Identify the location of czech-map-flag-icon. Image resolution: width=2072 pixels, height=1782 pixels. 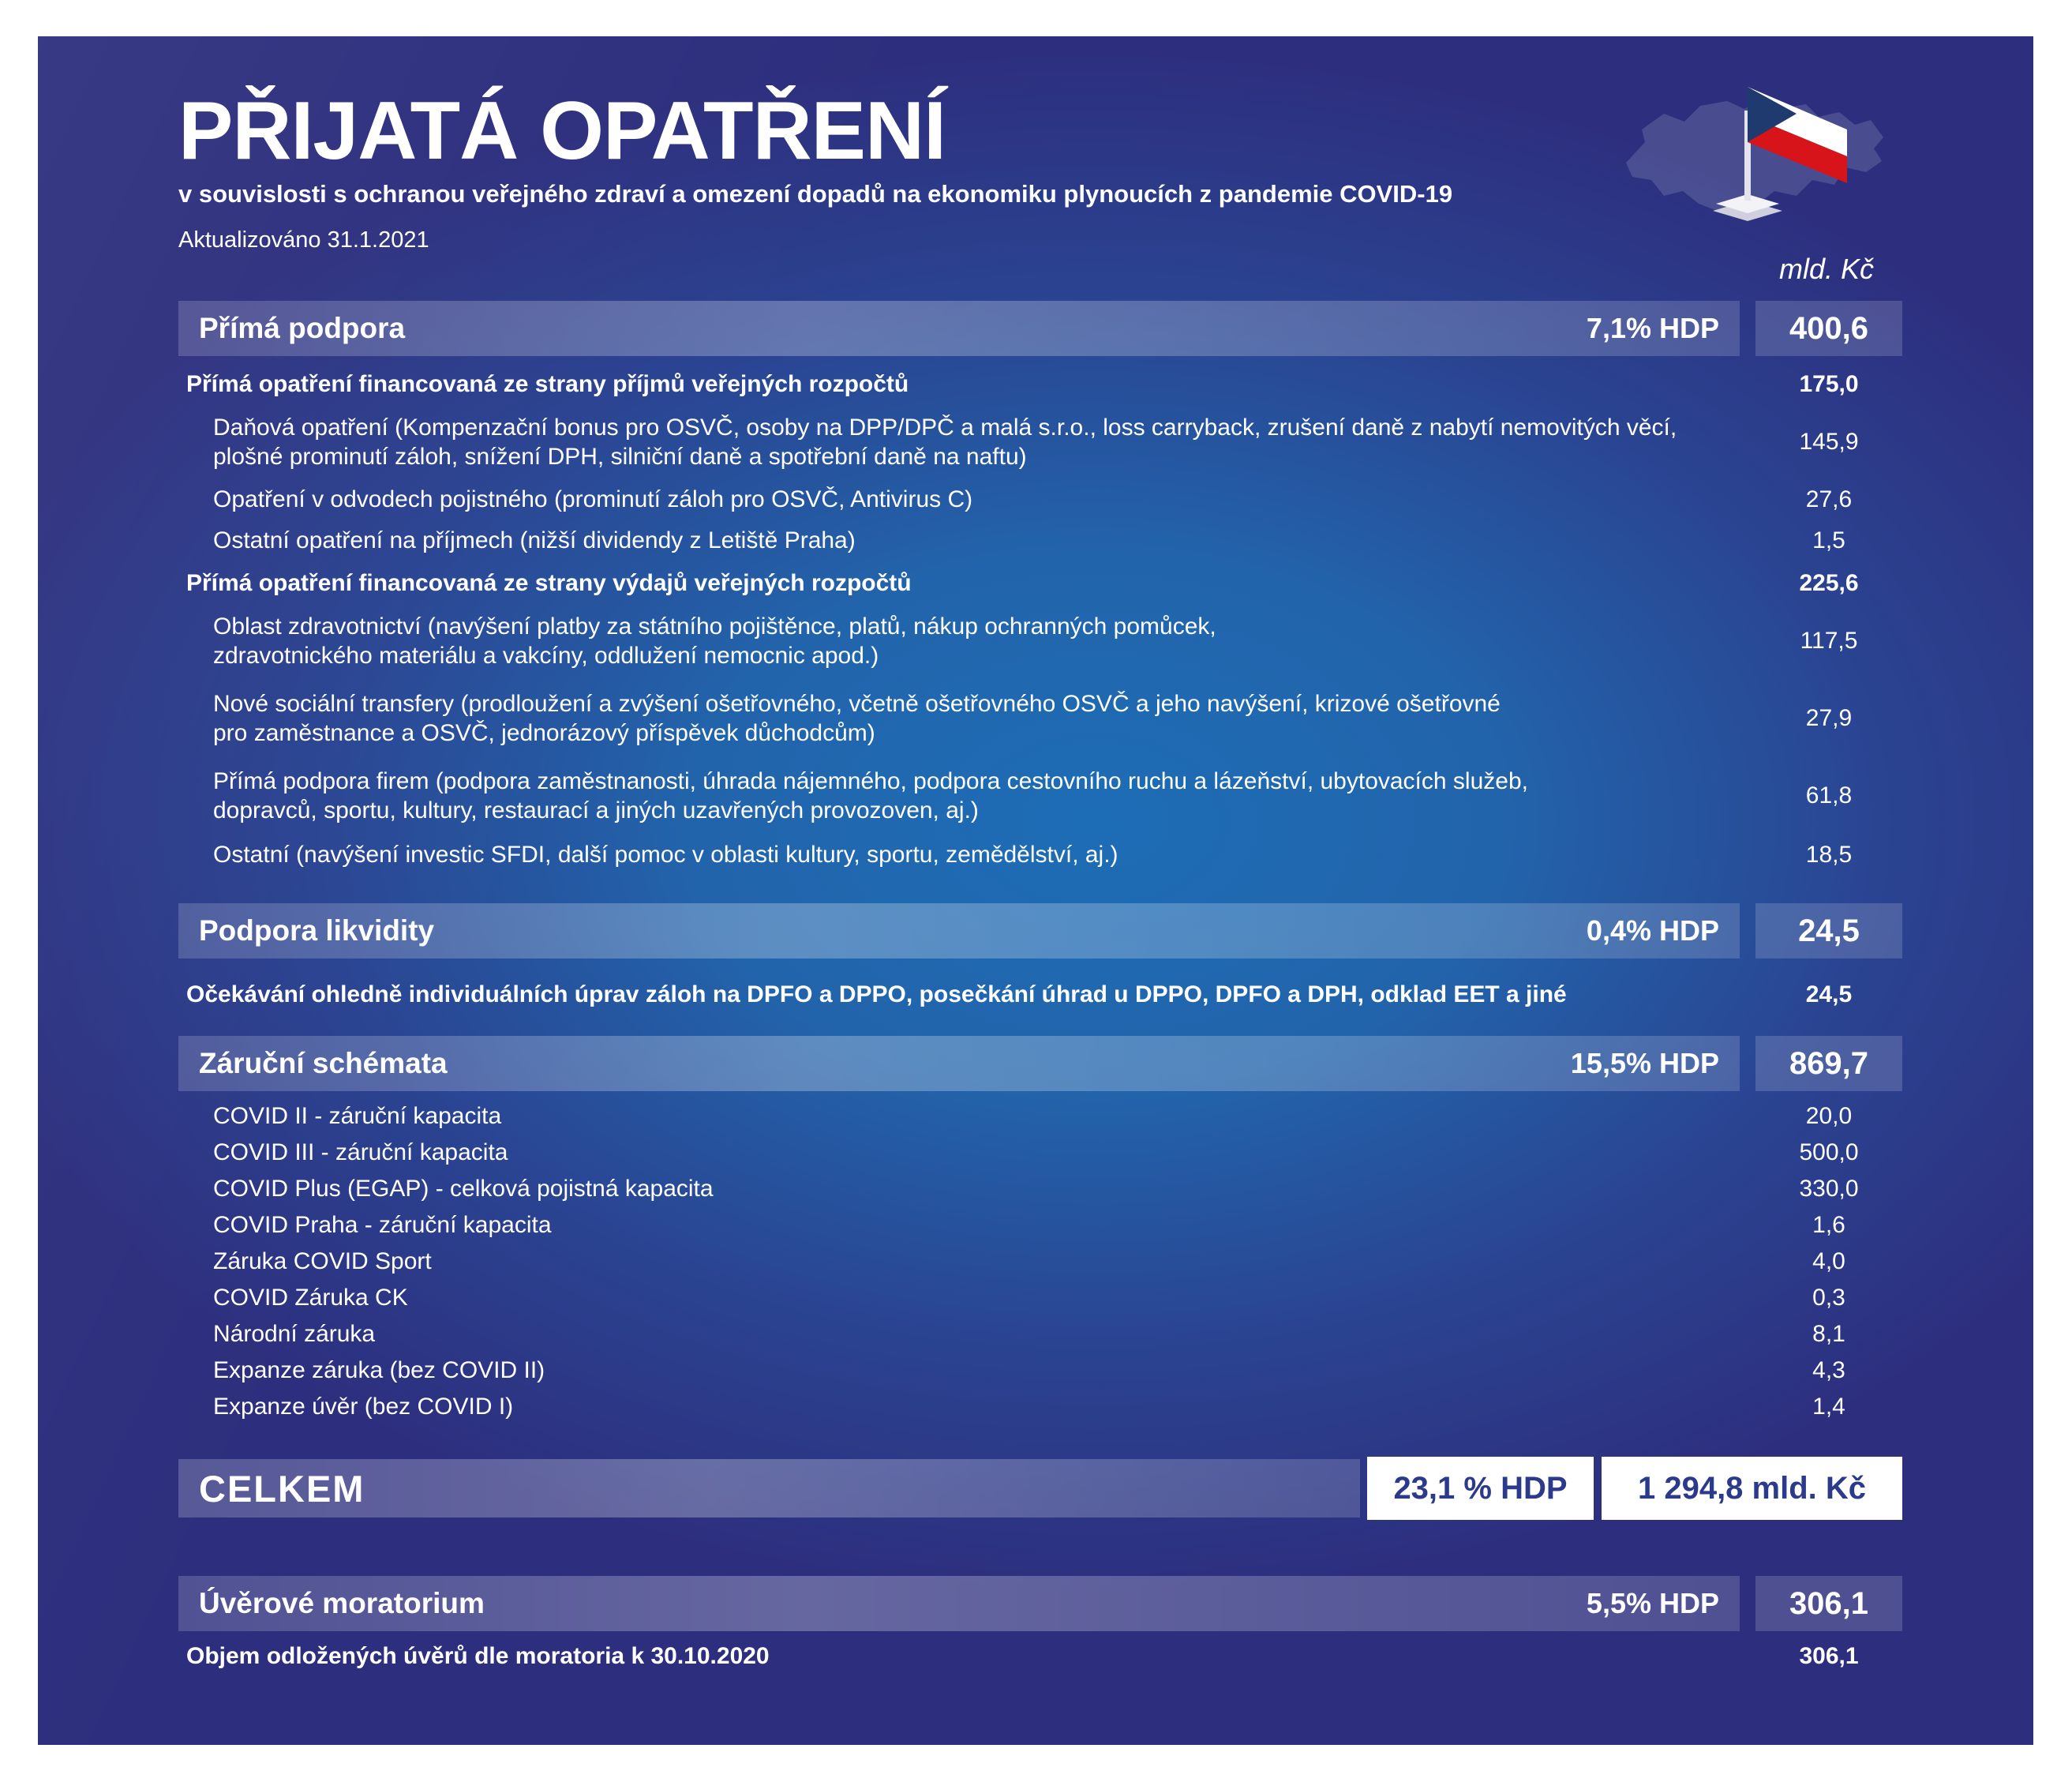
(1751, 158).